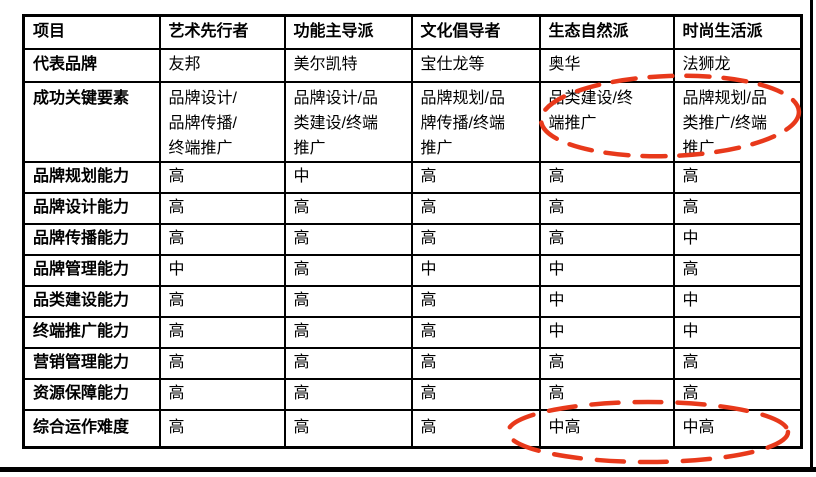 This screenshot has width=816, height=477. I want to click on table-row-brand-communication: 品牌传播能力 高 高 高 高 中, so click(412, 239).